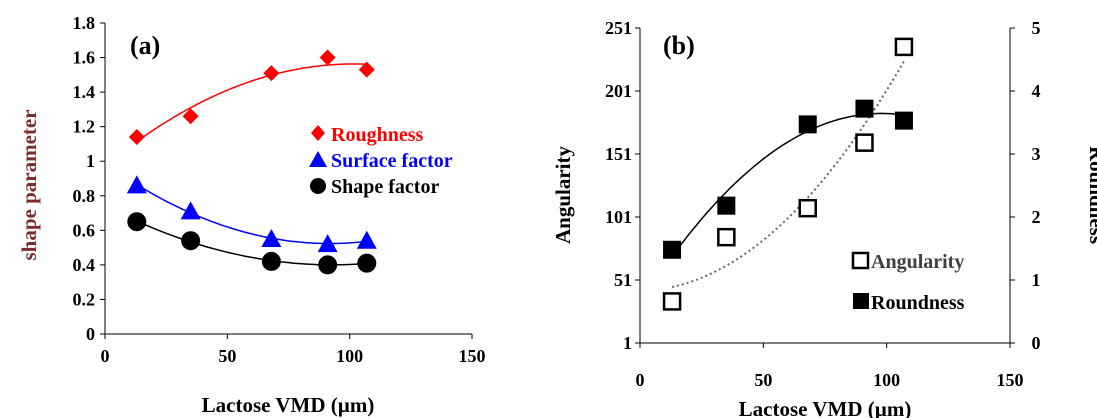 The image size is (1097, 418). Describe the element at coordinates (84, 230) in the screenshot. I see `panel-a-y-tick-label: 0.6` at that location.